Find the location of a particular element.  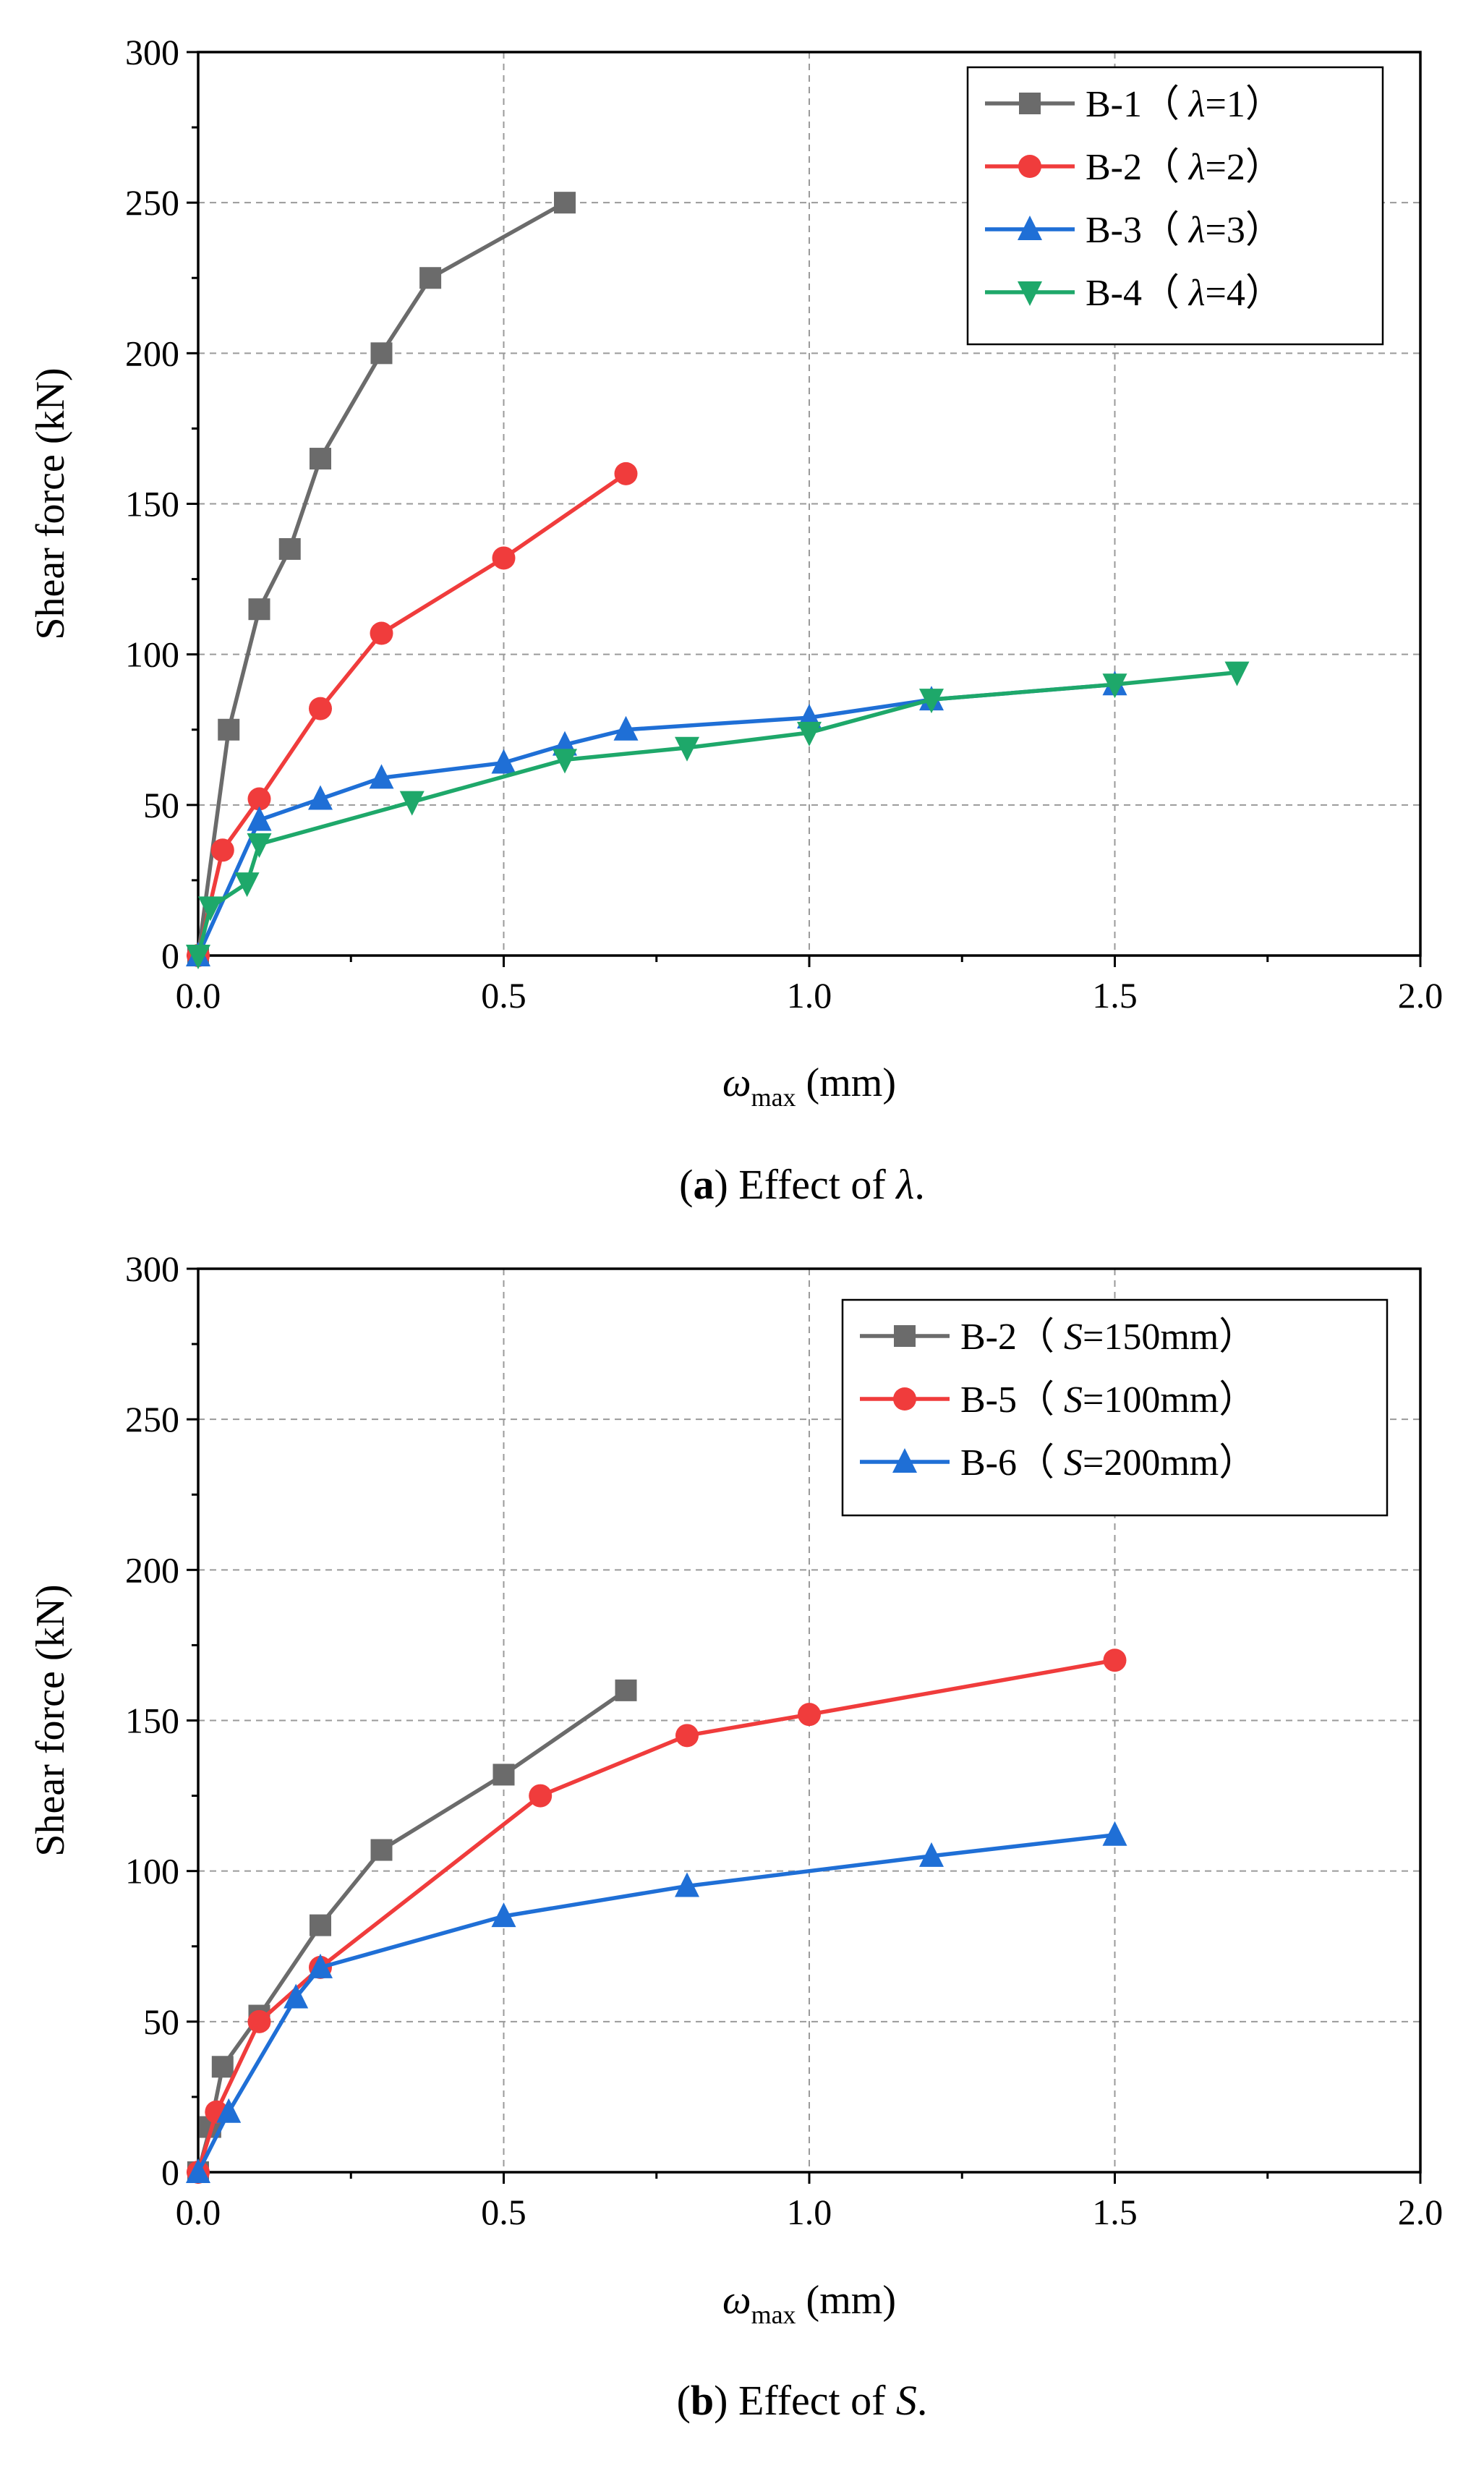

legend: B-1（ λ=1） B-2（ λ=2） B-3（ λ=3） B-4（ λ=4） is located at coordinates (1175, 206).